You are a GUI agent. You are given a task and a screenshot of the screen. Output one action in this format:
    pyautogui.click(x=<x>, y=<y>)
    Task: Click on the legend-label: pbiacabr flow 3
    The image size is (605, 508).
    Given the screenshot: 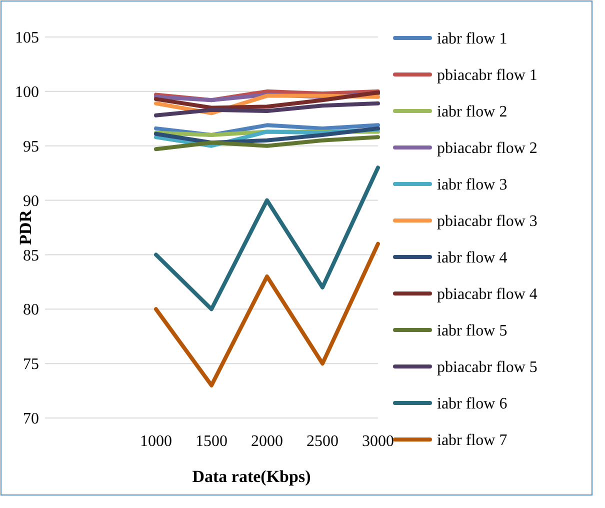 What is the action you would take?
    pyautogui.click(x=487, y=221)
    